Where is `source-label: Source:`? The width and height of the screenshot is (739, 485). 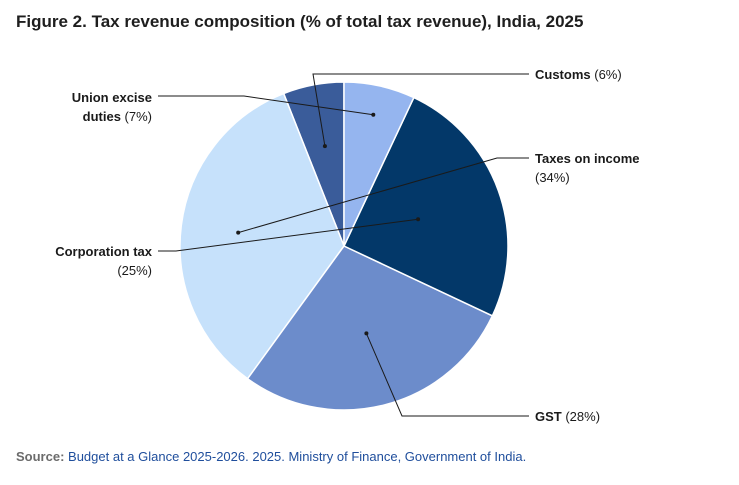 source-label: Source: is located at coordinates (40, 456).